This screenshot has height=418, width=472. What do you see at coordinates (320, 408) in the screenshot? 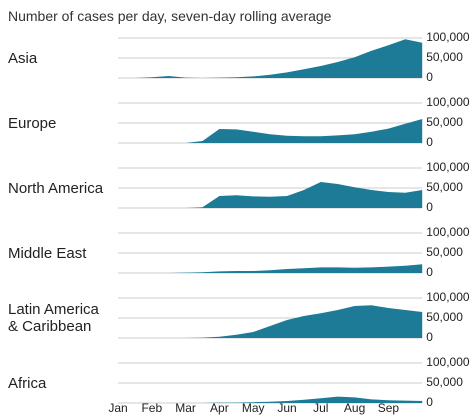
I see `x-tick-label: Jul` at bounding box center [320, 408].